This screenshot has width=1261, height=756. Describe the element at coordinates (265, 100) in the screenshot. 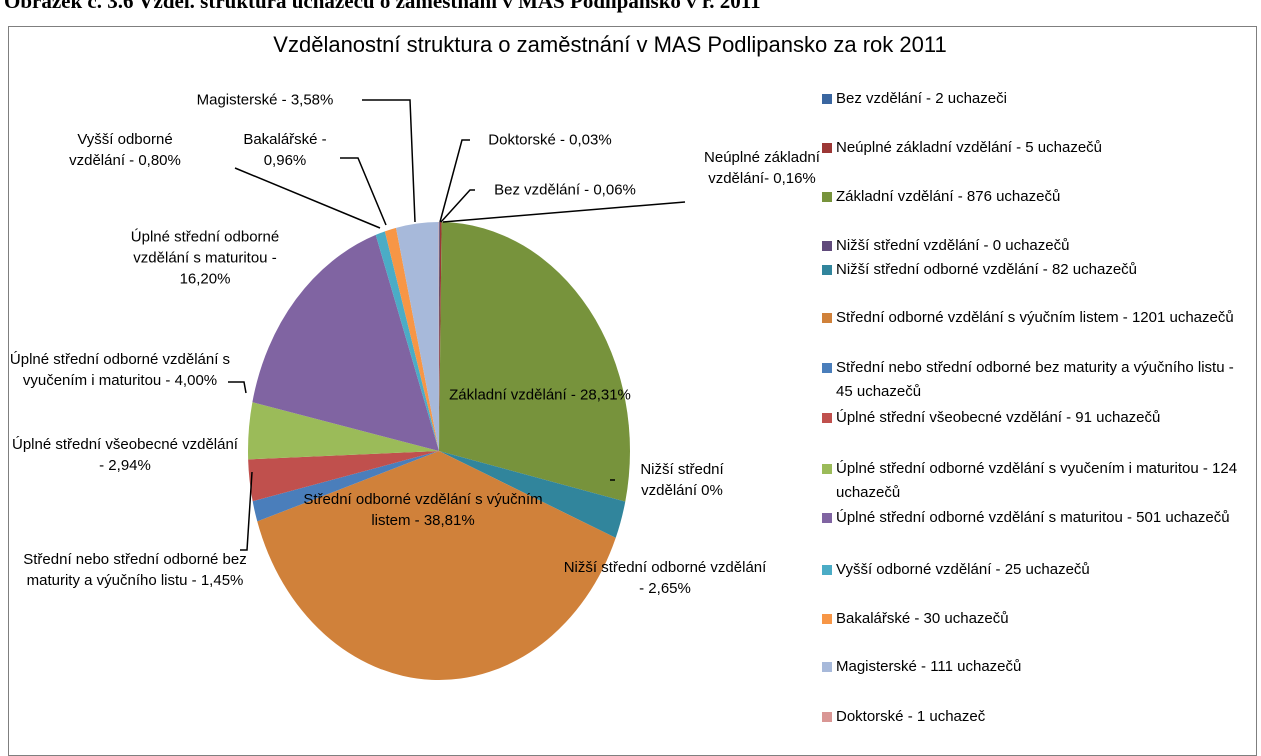

I see `data-label: Magisterské - 3,58%` at that location.